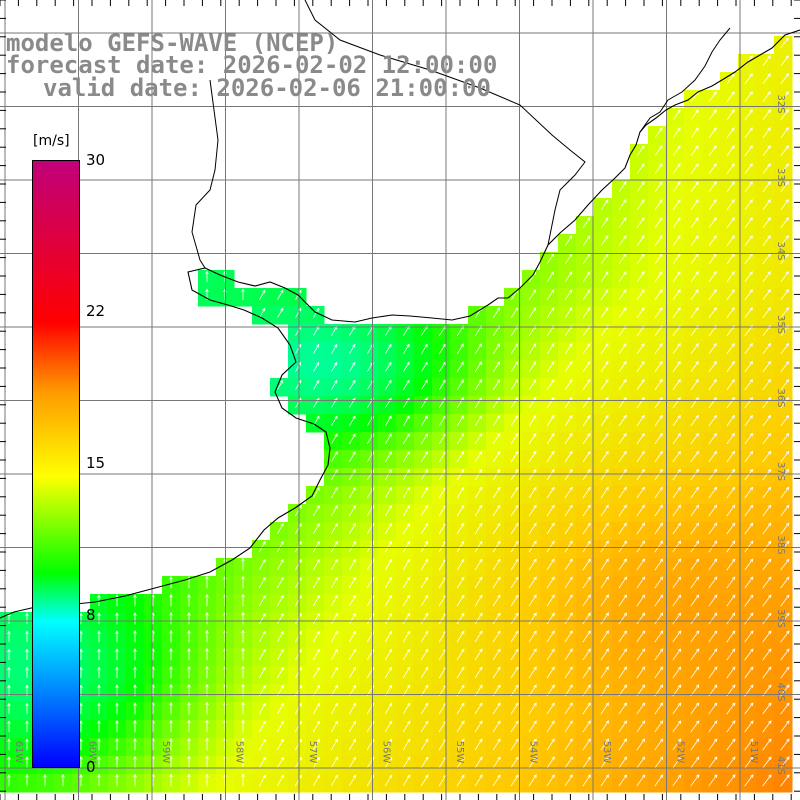 This screenshot has width=800, height=800. What do you see at coordinates (252, 65) in the screenshot?
I see `forecast-date: forecast date: 2026-02-02 12:00:00` at bounding box center [252, 65].